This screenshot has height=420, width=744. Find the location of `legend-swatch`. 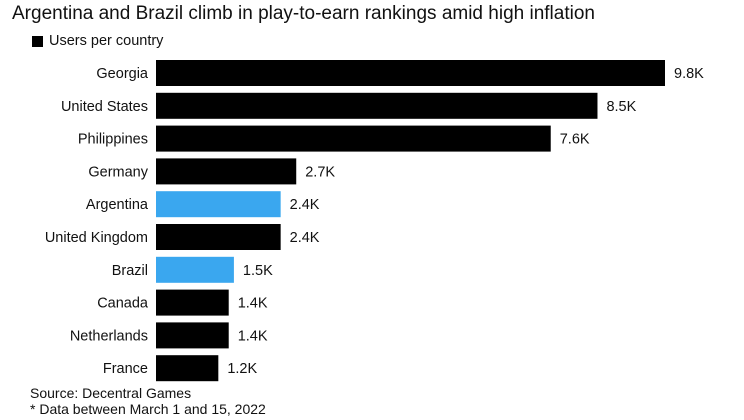

legend-swatch is located at coordinates (37, 41).